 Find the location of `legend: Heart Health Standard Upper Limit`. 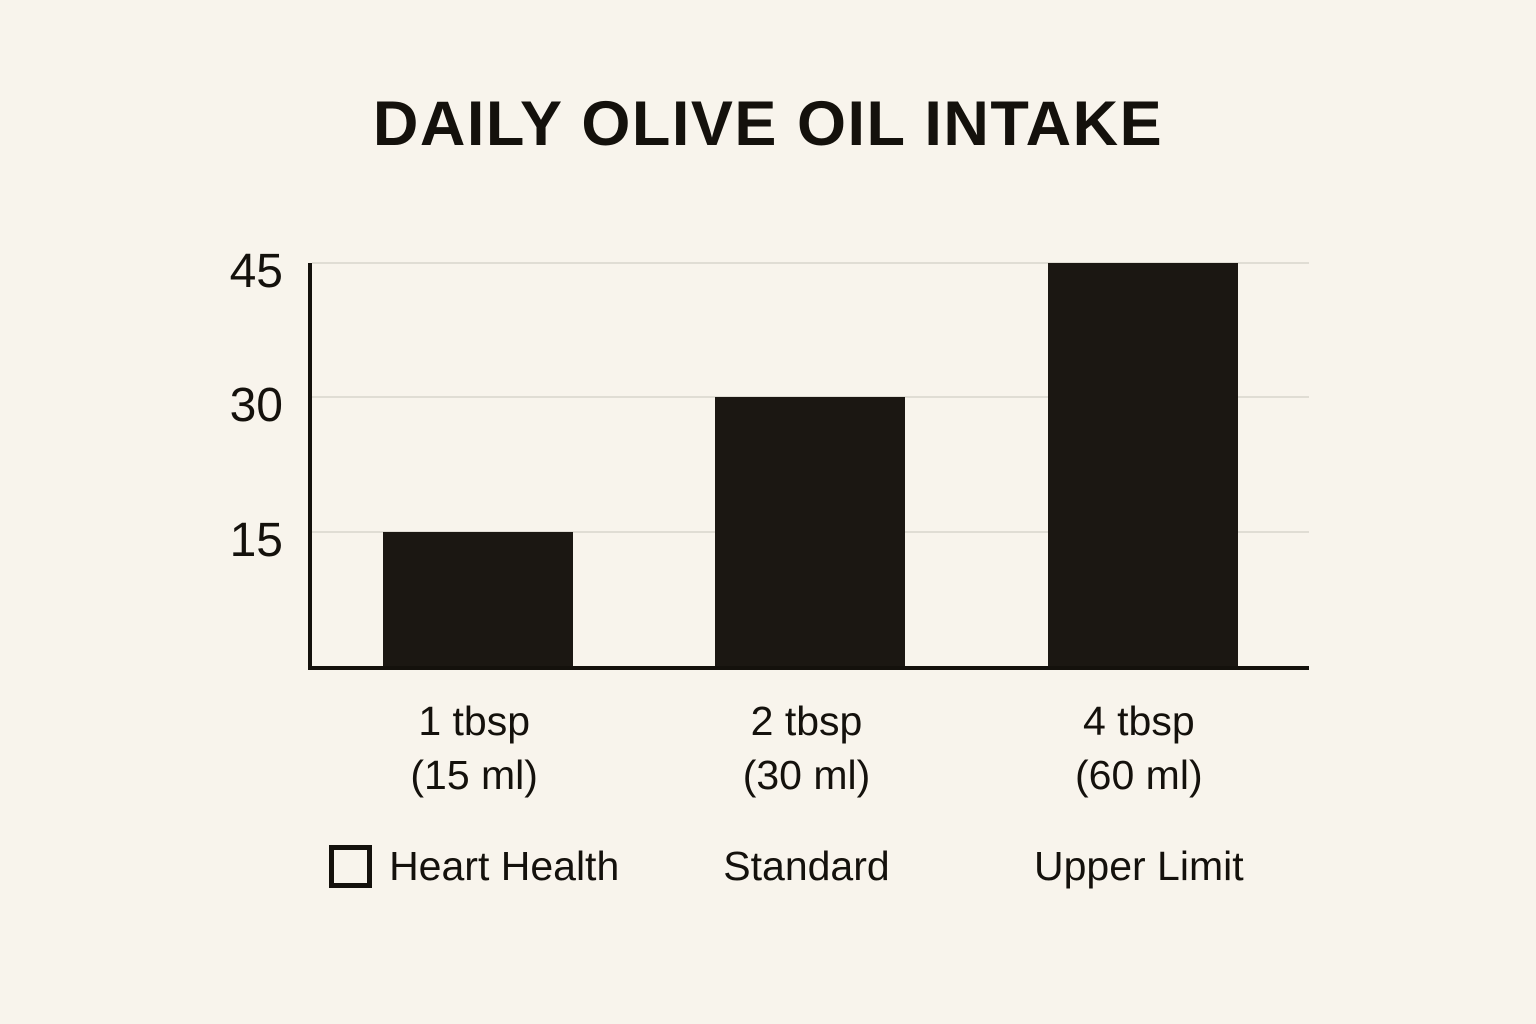

legend: Heart Health Standard Upper Limit is located at coordinates (806, 866).